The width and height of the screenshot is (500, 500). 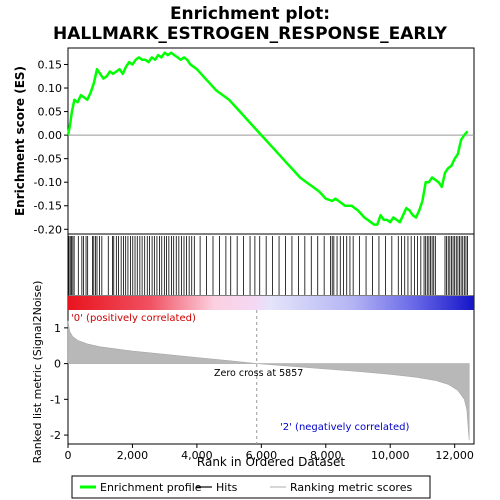 What do you see at coordinates (50, 112) in the screenshot?
I see `es-y-tick-label: 0.05` at bounding box center [50, 112].